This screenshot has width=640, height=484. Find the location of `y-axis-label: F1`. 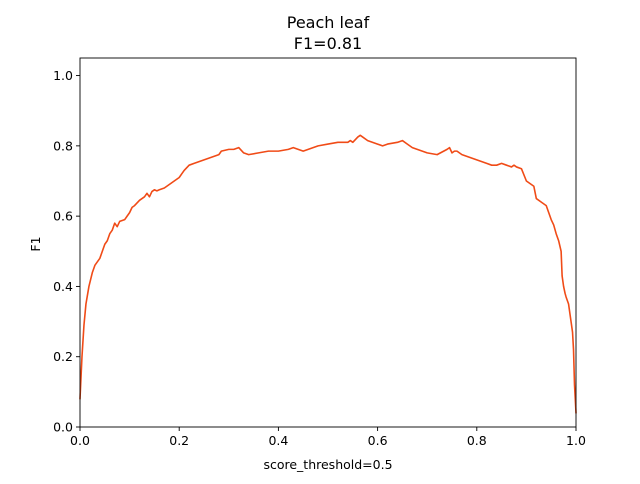

y-axis-label: F1 is located at coordinates (35, 243).